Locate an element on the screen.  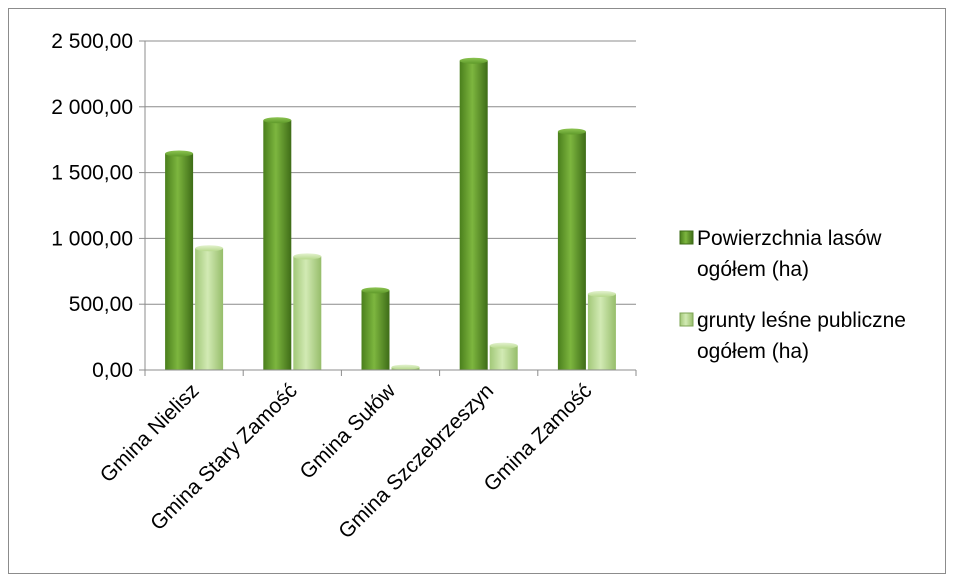
y-tick-label: 2 500,00 is located at coordinates (92, 41).